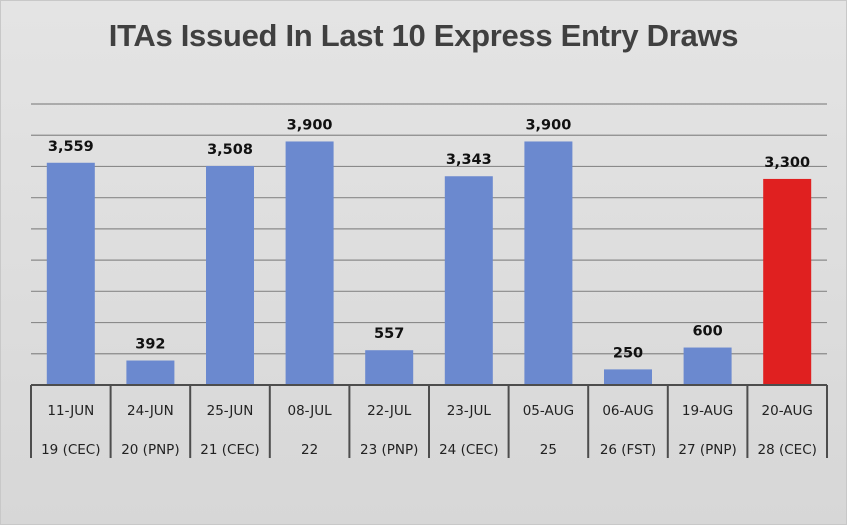  Describe the element at coordinates (70, 450) in the screenshot. I see `draw-number-label: 19 (CEC)` at that location.